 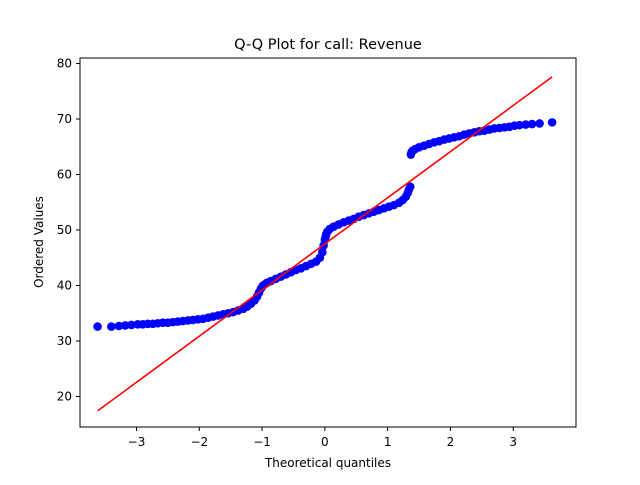 I want to click on y-tick-label: 50, so click(x=64, y=230).